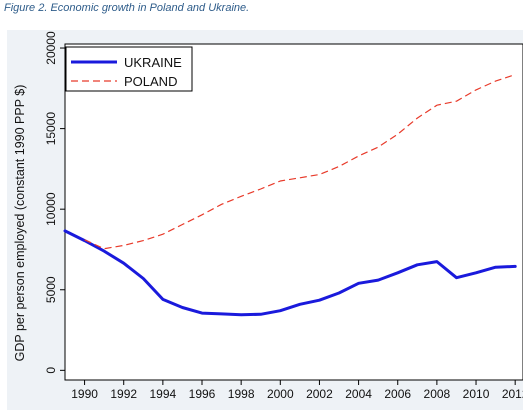 The width and height of the screenshot is (529, 416). I want to click on y-tick-label: 5000, so click(51, 289).